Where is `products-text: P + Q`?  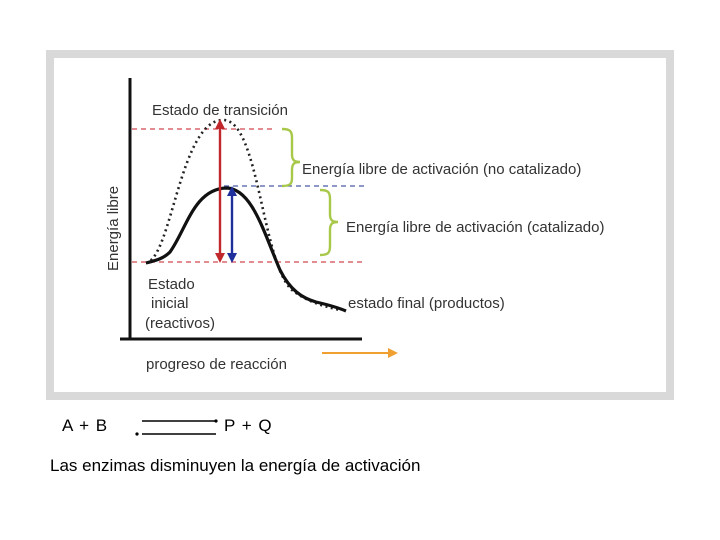
products-text: P + Q is located at coordinates (248, 425).